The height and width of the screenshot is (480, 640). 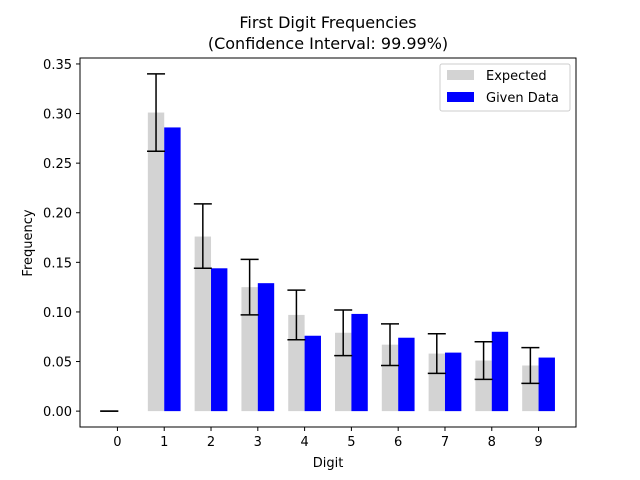 What do you see at coordinates (57, 115) in the screenshot?
I see `y-tick-label-6: 0.30` at bounding box center [57, 115].